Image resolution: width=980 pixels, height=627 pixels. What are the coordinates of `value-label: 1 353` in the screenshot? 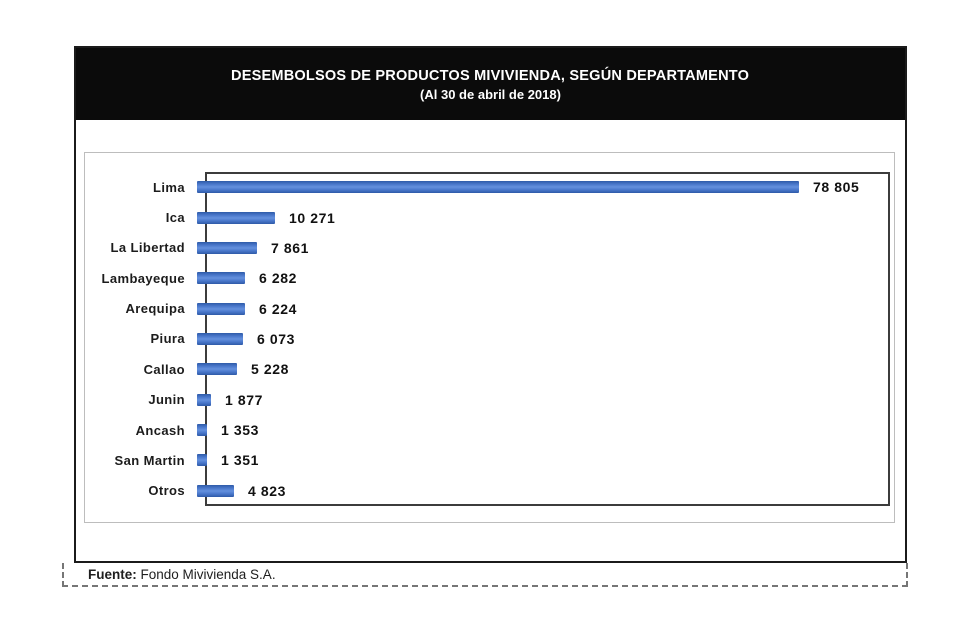 It's located at (240, 430).